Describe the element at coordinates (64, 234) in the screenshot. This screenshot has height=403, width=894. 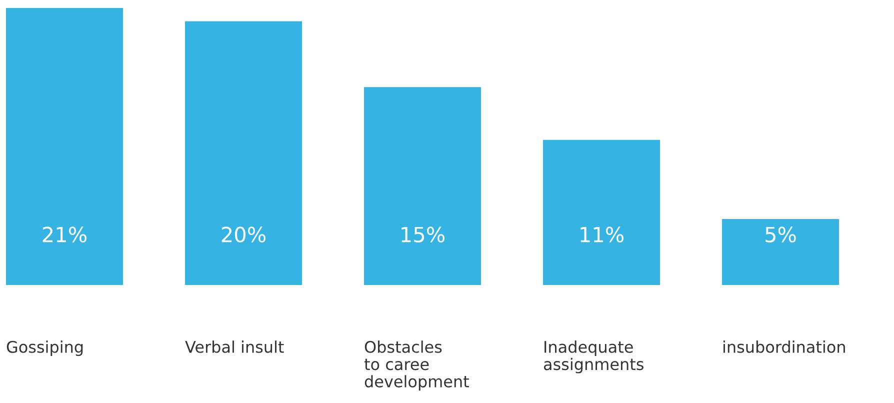
I see `data-label: 21%` at that location.